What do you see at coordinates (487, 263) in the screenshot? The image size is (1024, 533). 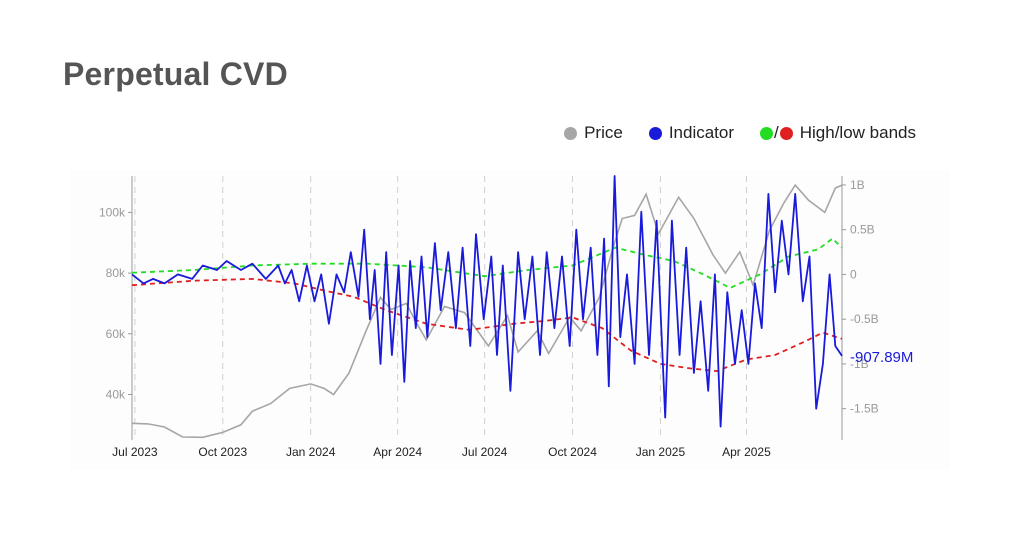 I see `high-band-line` at bounding box center [487, 263].